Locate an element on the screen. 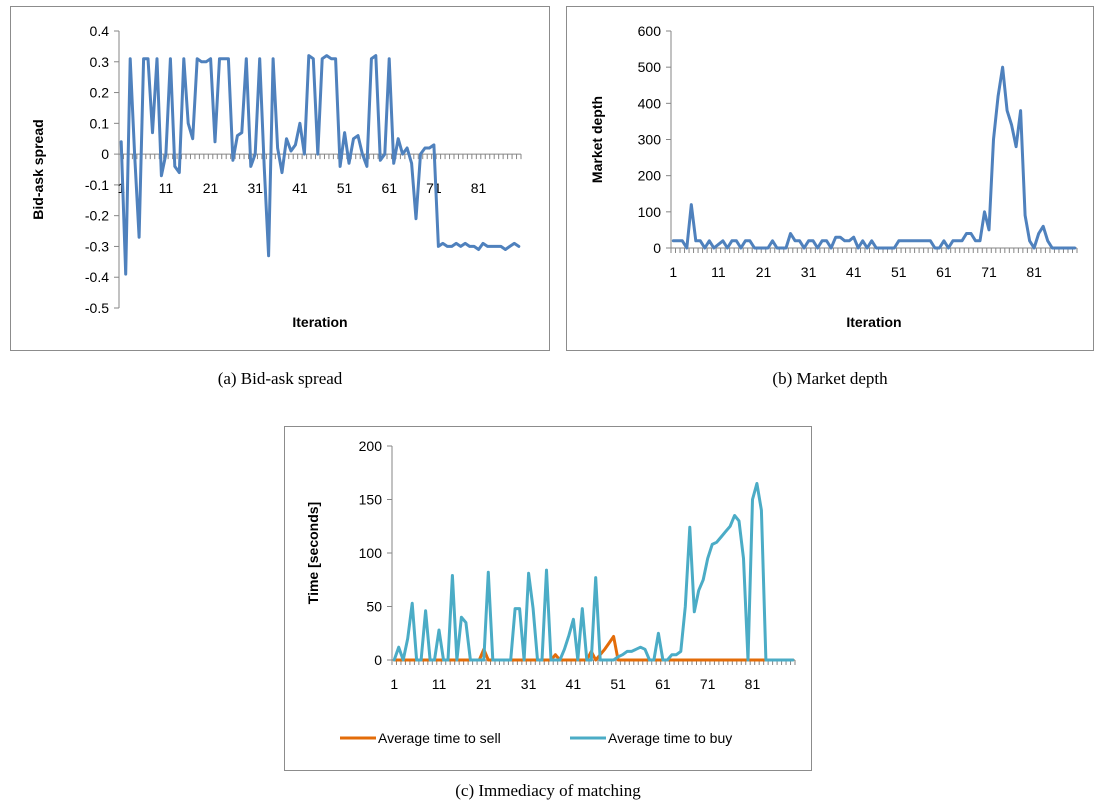 This screenshot has width=1095, height=809. y-tick-label: 400 is located at coordinates (650, 103).